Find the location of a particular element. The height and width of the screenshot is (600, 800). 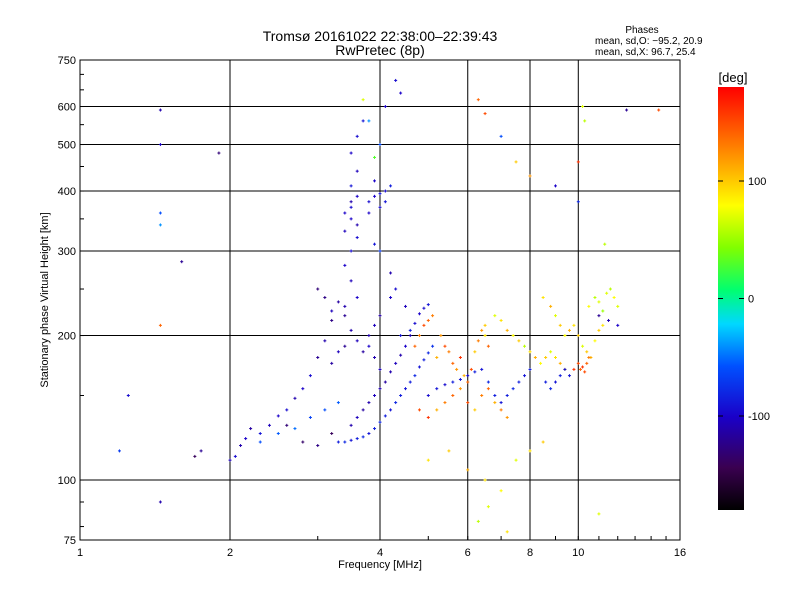

colorbar-ticks: 100 0 -100 is located at coordinates (744, 299).